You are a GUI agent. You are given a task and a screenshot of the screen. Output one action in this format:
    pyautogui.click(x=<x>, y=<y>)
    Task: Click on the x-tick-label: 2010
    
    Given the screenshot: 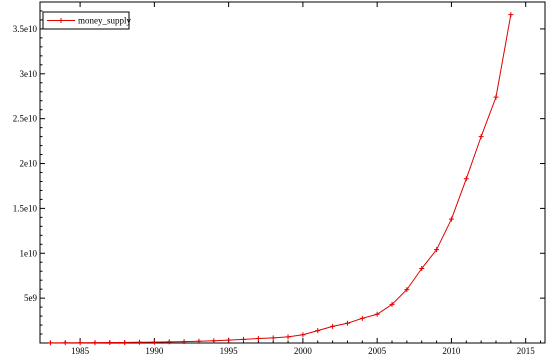 What is the action you would take?
    pyautogui.click(x=451, y=351)
    